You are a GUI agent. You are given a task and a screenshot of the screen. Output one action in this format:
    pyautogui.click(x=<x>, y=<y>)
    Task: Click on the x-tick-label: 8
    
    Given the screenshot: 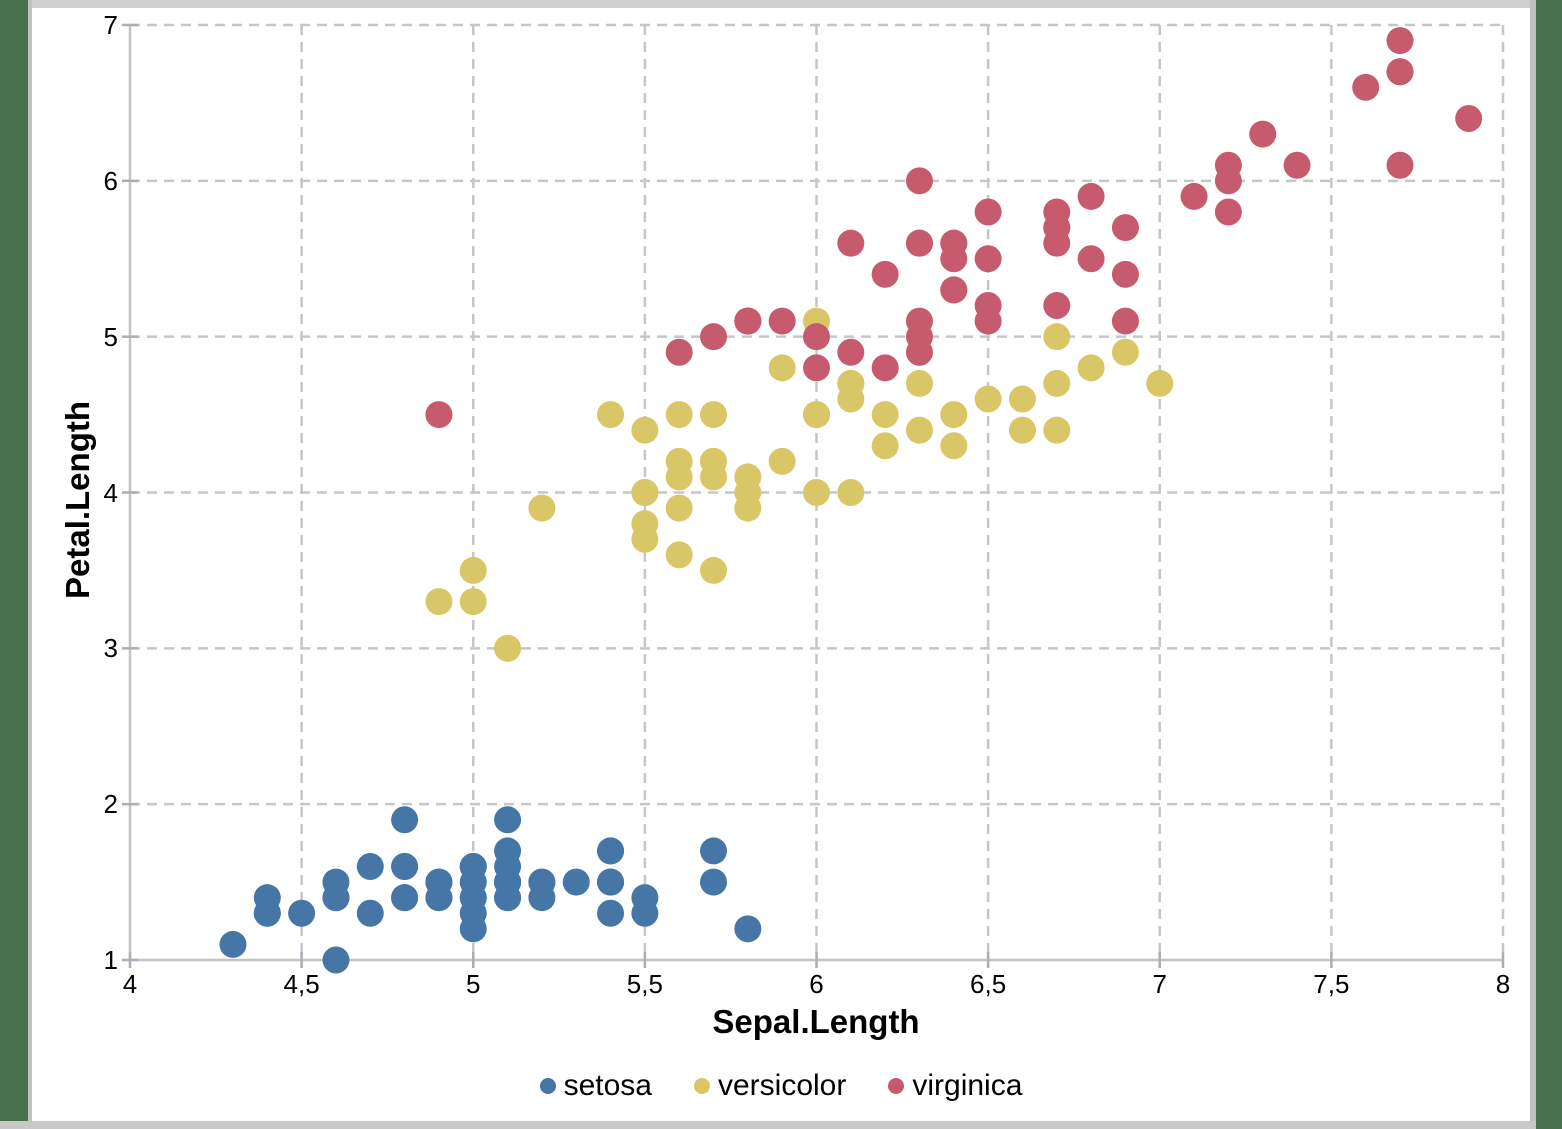 What is the action you would take?
    pyautogui.click(x=1503, y=984)
    